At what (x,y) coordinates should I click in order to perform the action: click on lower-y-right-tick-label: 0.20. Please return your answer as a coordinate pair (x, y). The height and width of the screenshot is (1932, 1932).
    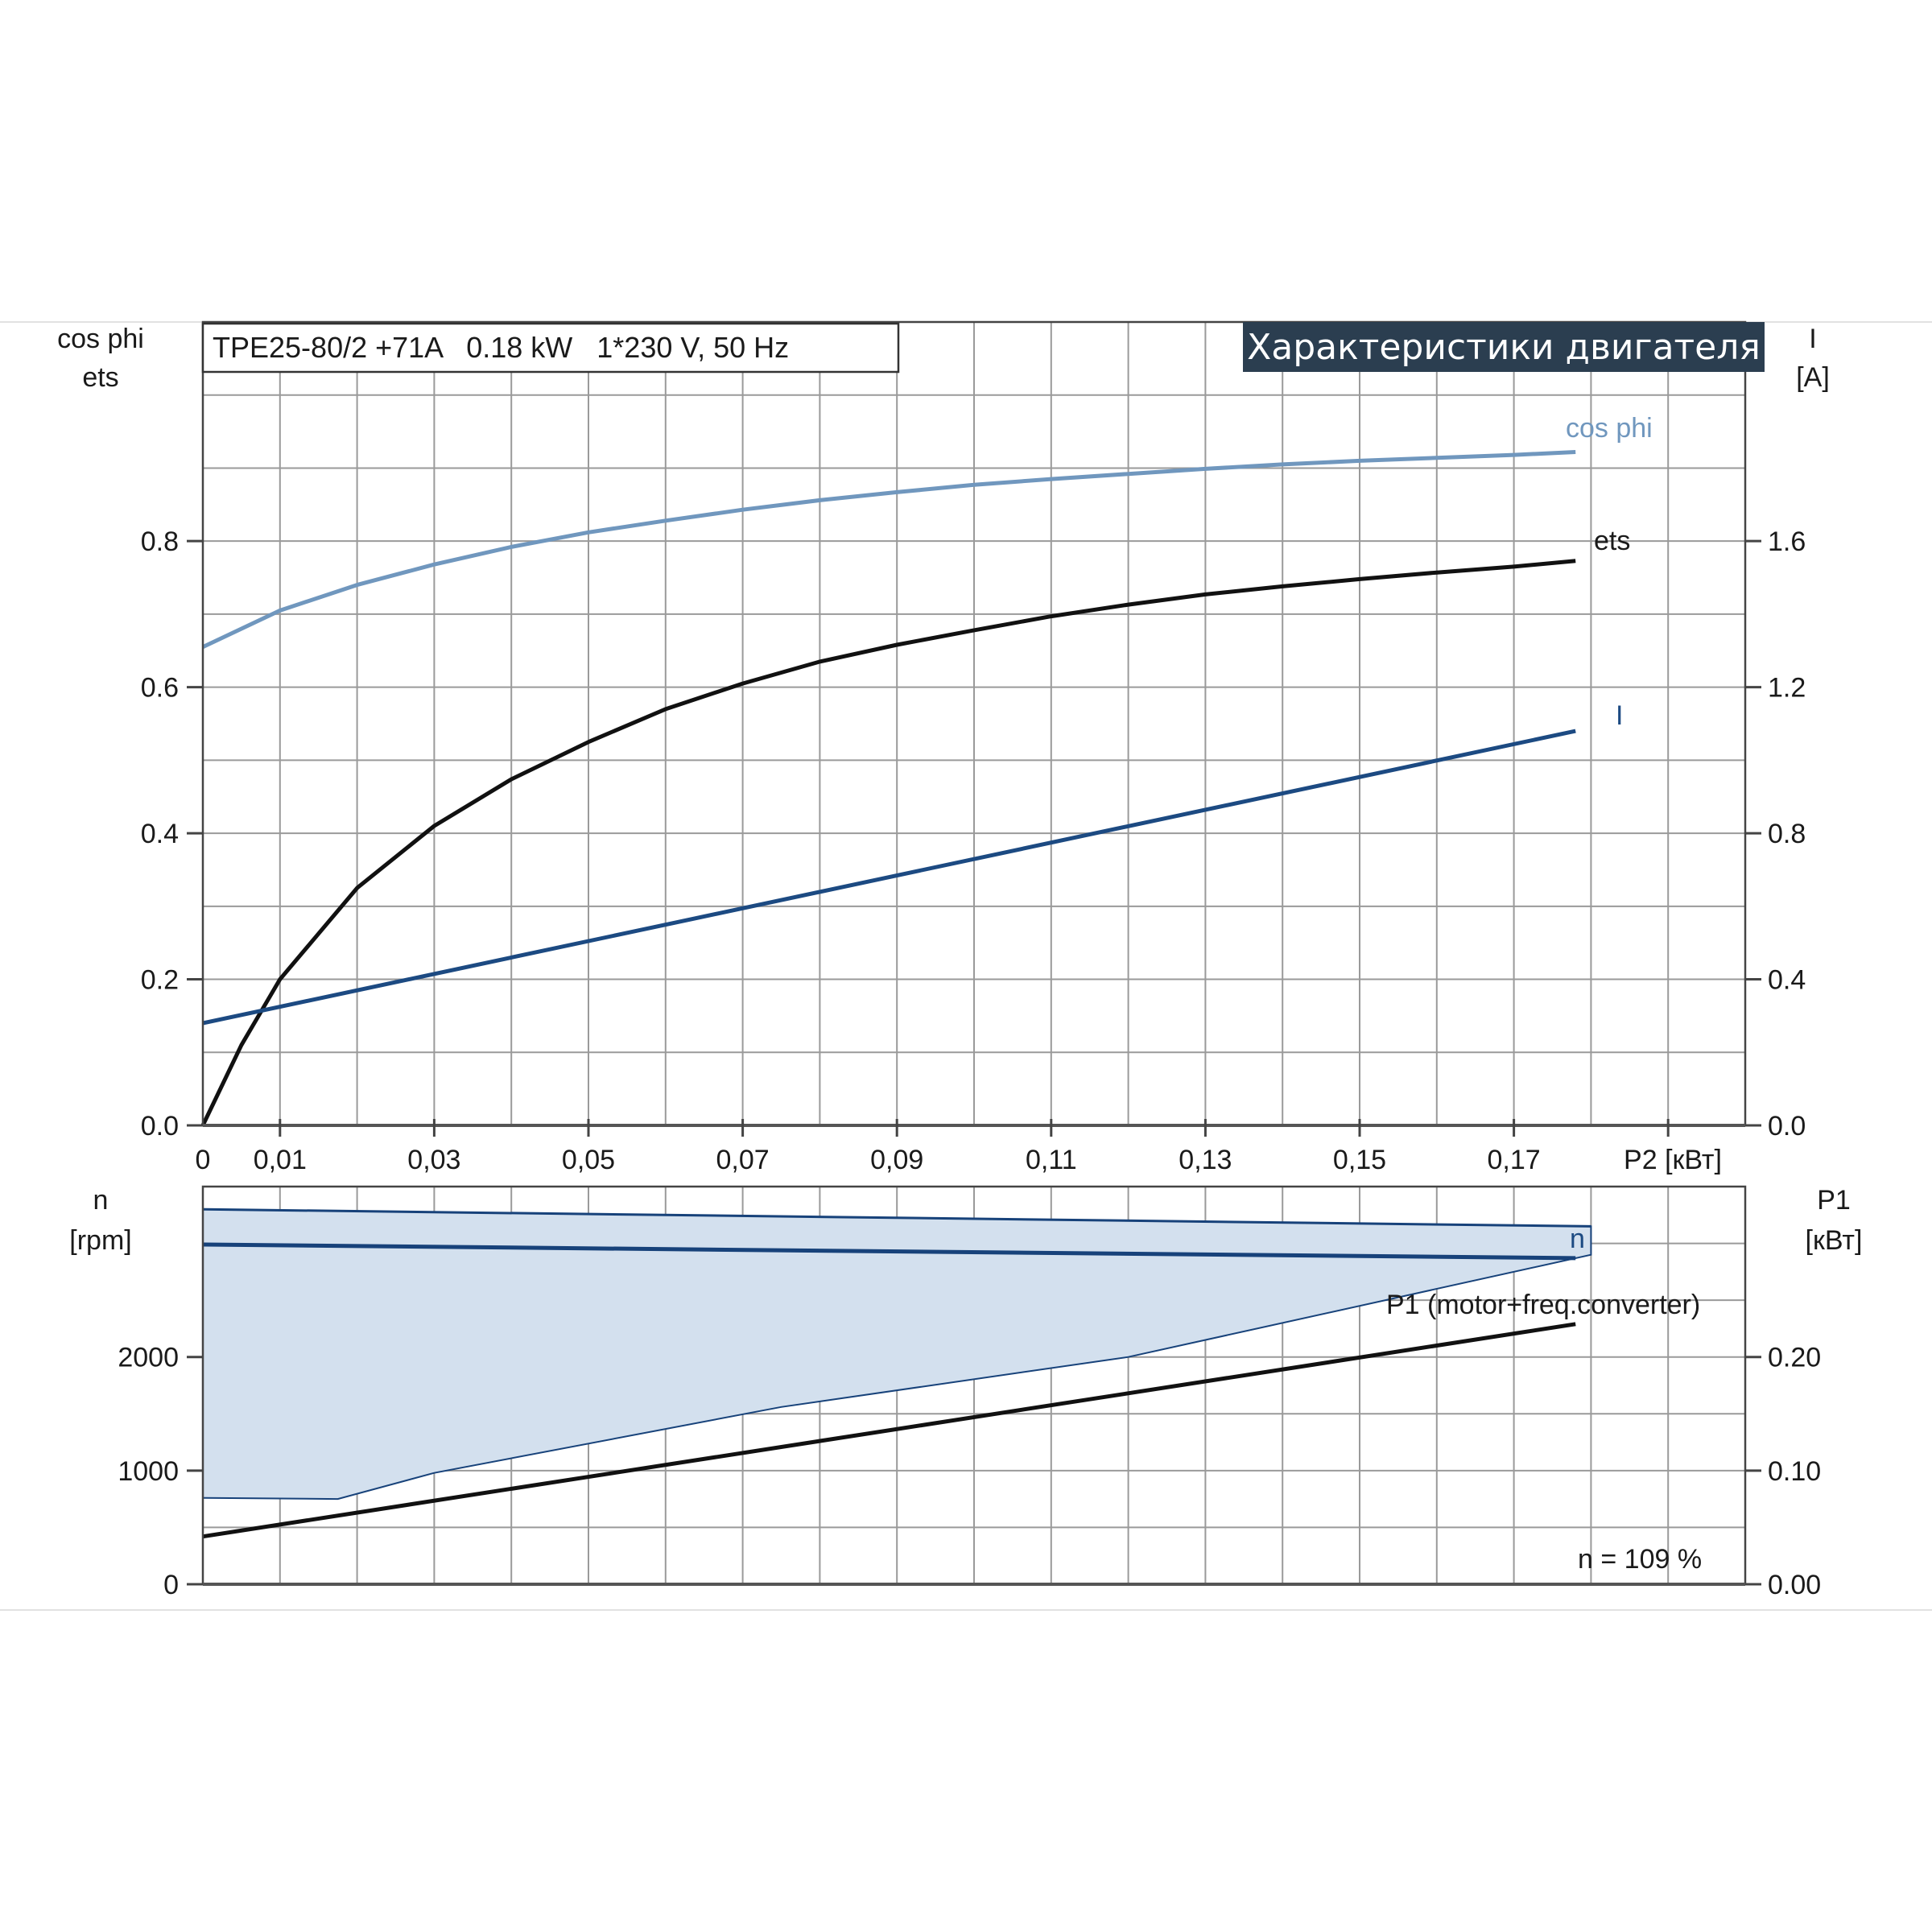
    Looking at the image, I should click on (1794, 1358).